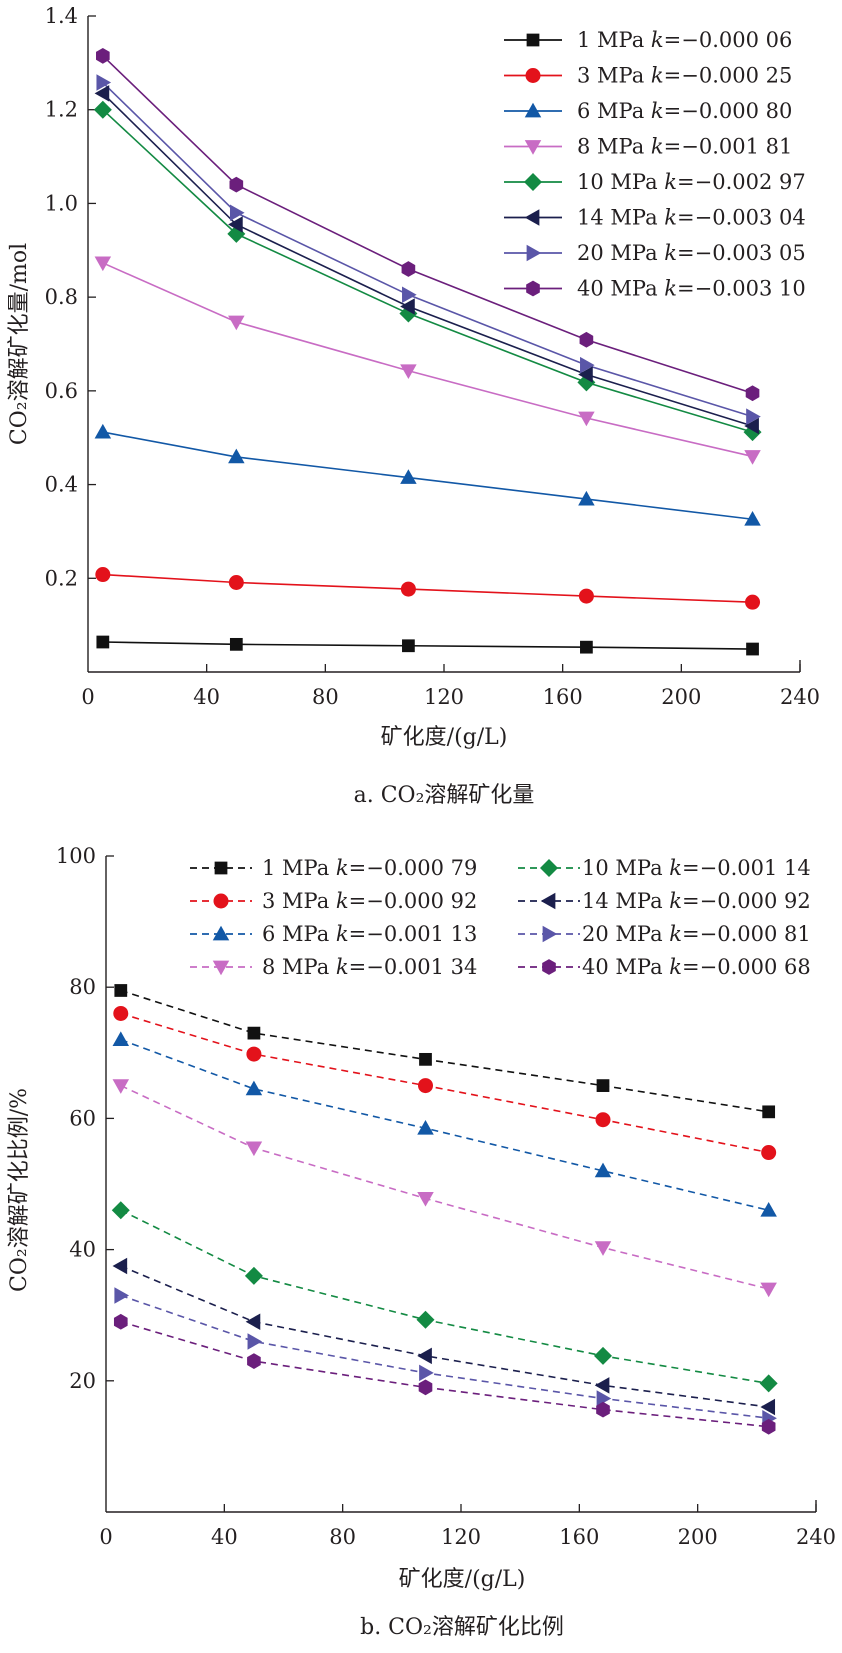 Image resolution: width=842 pixels, height=1653 pixels. What do you see at coordinates (696, 934) in the screenshot?
I see `chart-b-legend-label: 20 MPa k=−0.000 81` at bounding box center [696, 934].